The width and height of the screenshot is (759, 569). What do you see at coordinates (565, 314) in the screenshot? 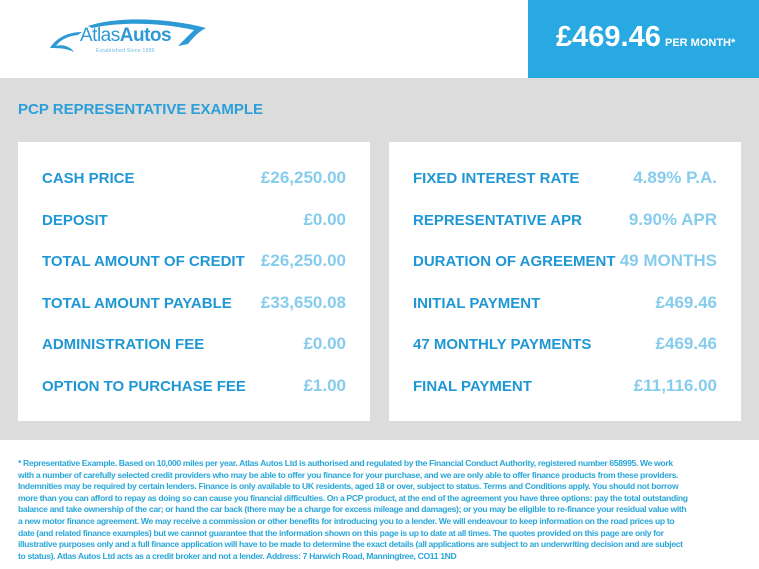
I see `finance-row: INITIAL PAYMENT £469.46` at bounding box center [565, 314].